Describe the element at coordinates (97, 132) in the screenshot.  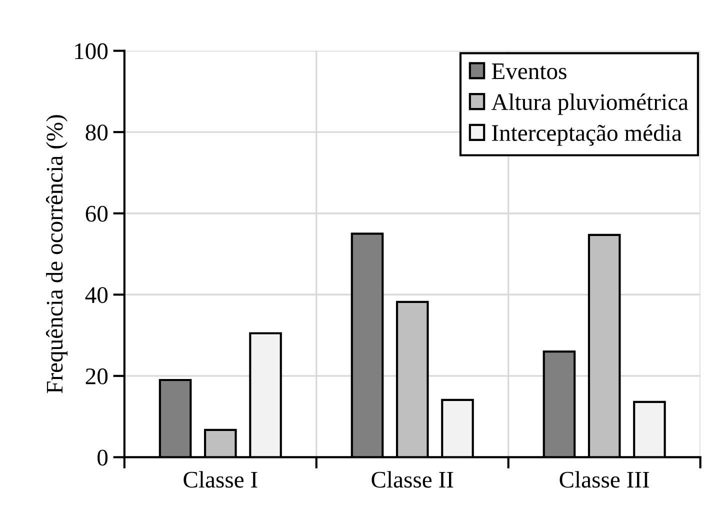
I see `y-tick-label: 80` at that location.